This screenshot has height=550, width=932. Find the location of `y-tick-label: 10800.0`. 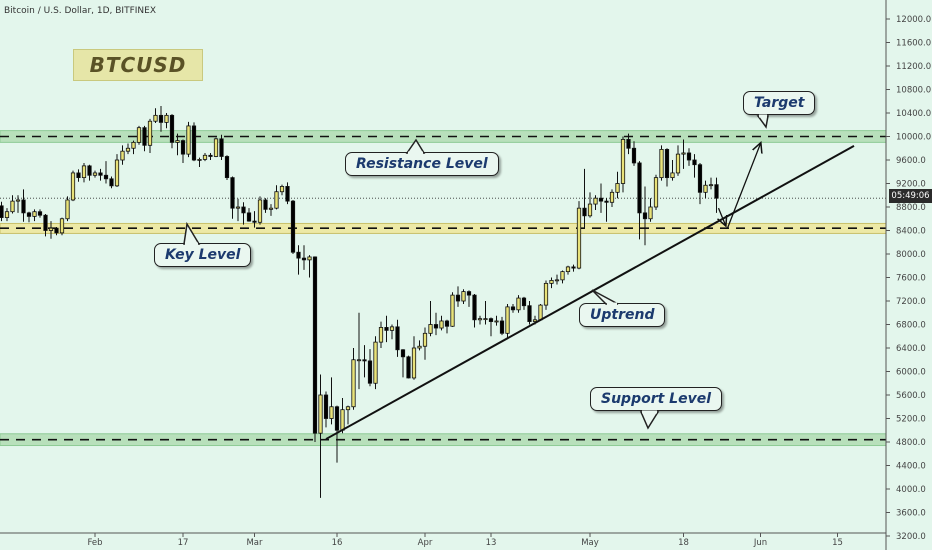

y-tick-label: 10800.0 is located at coordinates (913, 91).